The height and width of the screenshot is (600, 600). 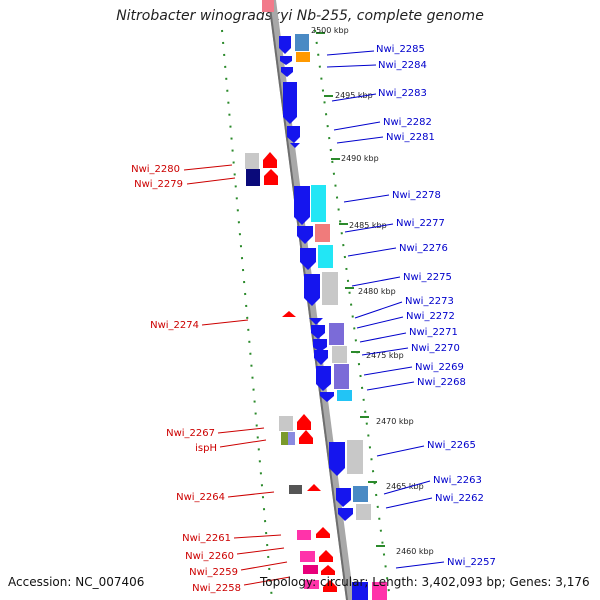 I want to click on gene-label-right: Nwi_2278, so click(x=392, y=196).